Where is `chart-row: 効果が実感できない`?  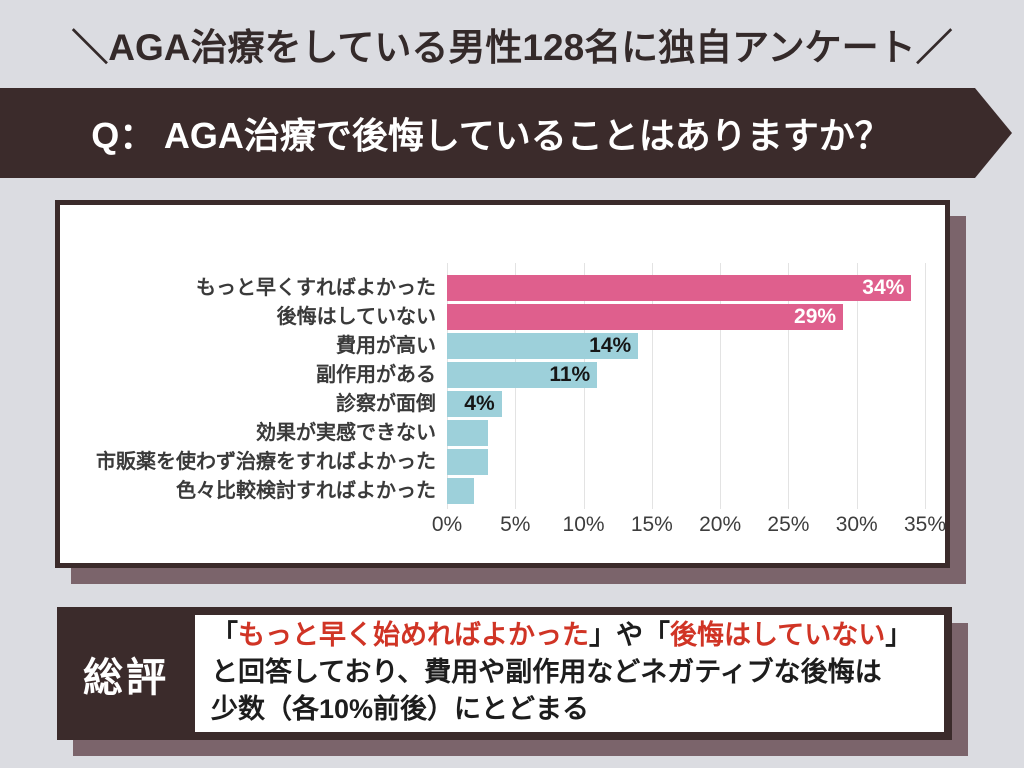 chart-row: 効果が実感できない is located at coordinates (502, 433).